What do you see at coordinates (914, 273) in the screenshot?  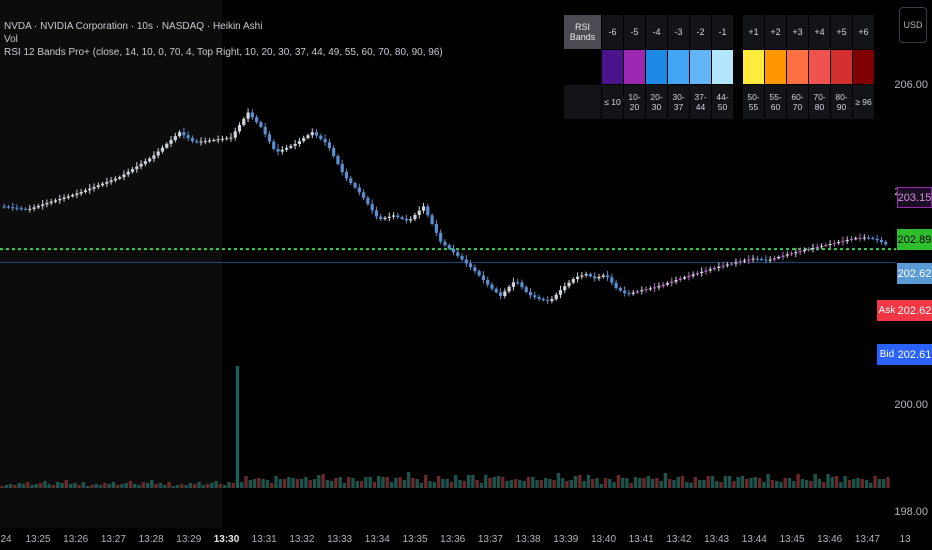 I see `price-tag: 202.62` at bounding box center [914, 273].